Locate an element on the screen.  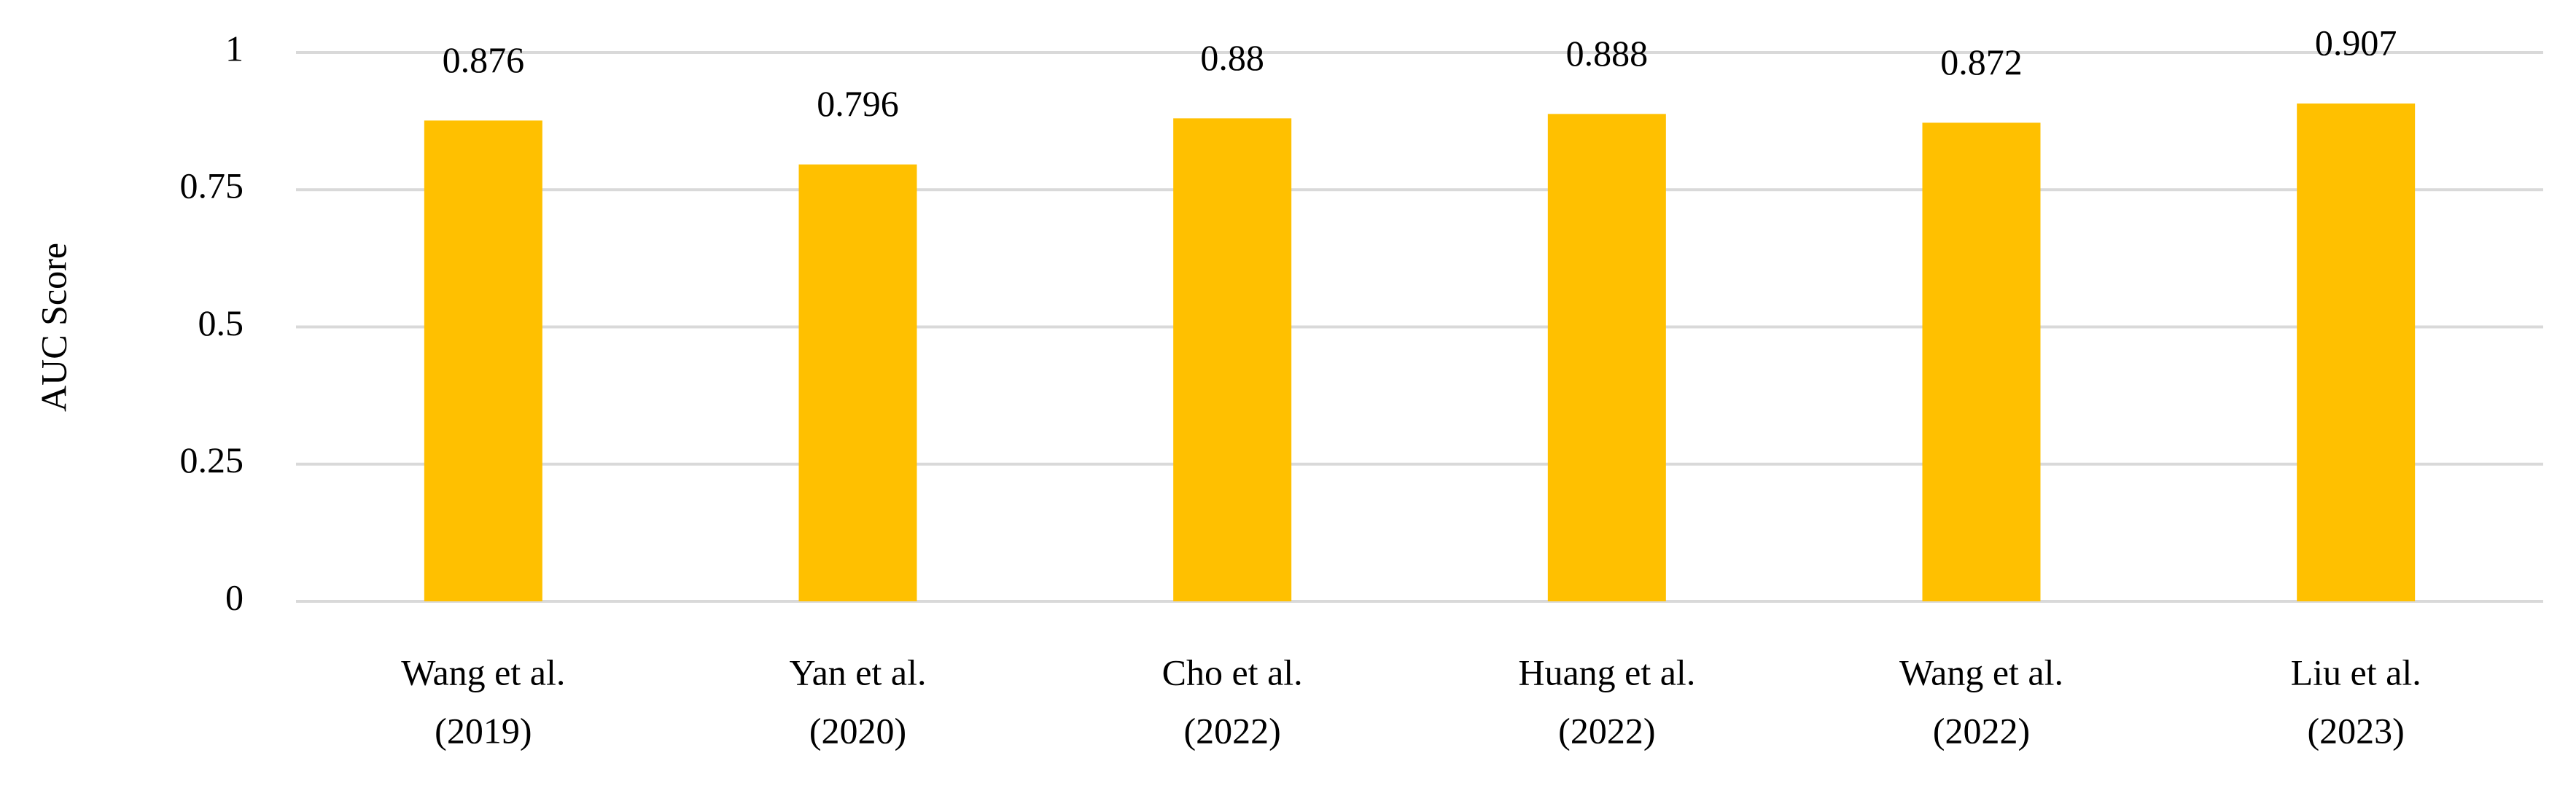
y-tick-label: 0.25 is located at coordinates (212, 460).